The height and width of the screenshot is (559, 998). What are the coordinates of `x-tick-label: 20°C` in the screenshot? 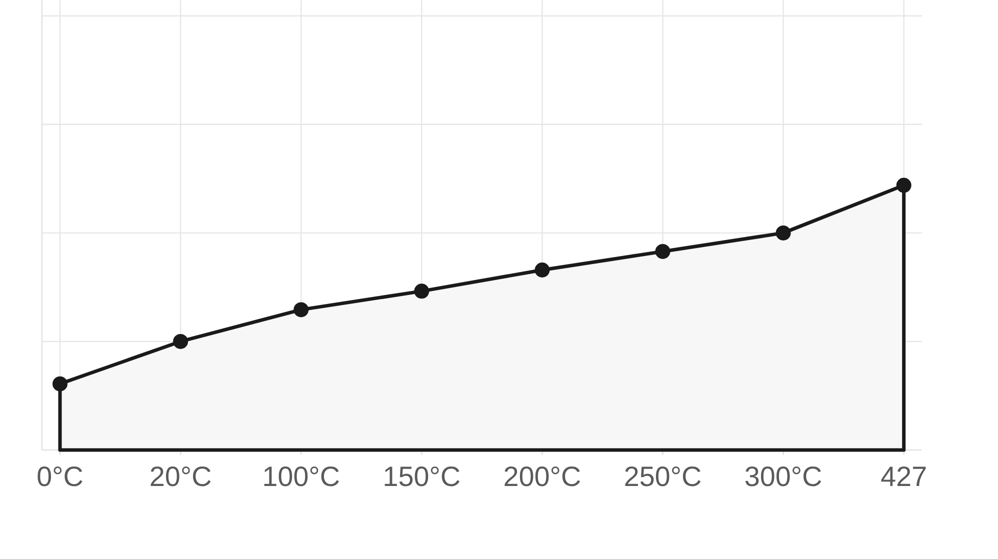 It's located at (180, 476).